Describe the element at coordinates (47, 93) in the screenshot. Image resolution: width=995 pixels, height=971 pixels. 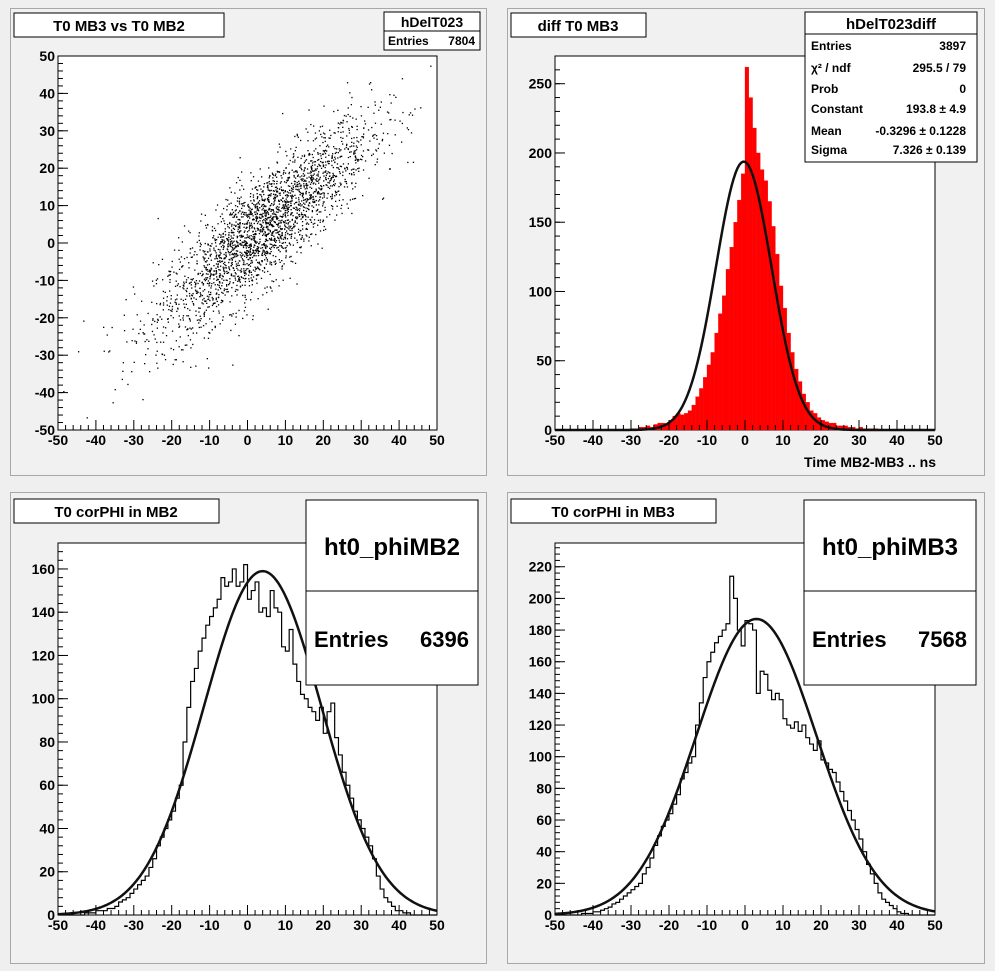
I see `y-tick-label: 40` at that location.